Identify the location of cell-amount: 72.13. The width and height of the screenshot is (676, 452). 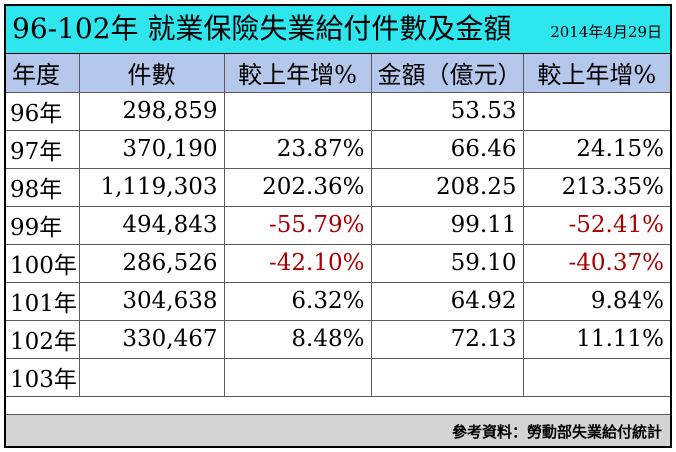
(447, 339).